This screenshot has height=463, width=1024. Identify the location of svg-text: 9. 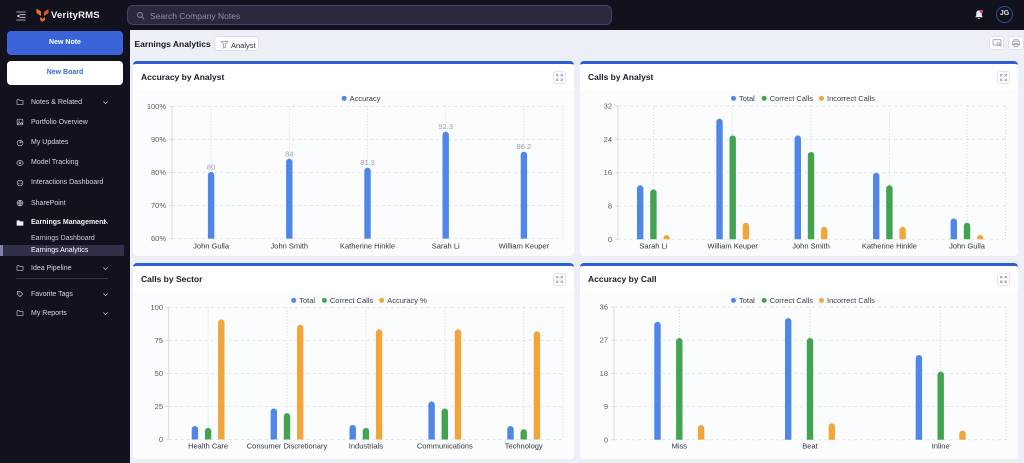
(606, 406).